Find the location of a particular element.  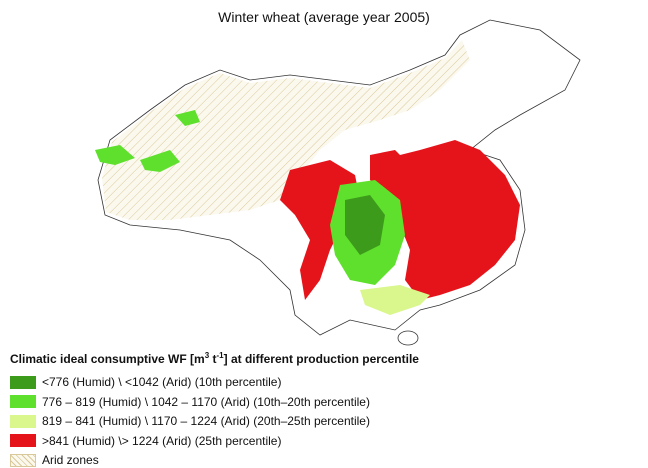

lightgreen-south is located at coordinates (395, 300).